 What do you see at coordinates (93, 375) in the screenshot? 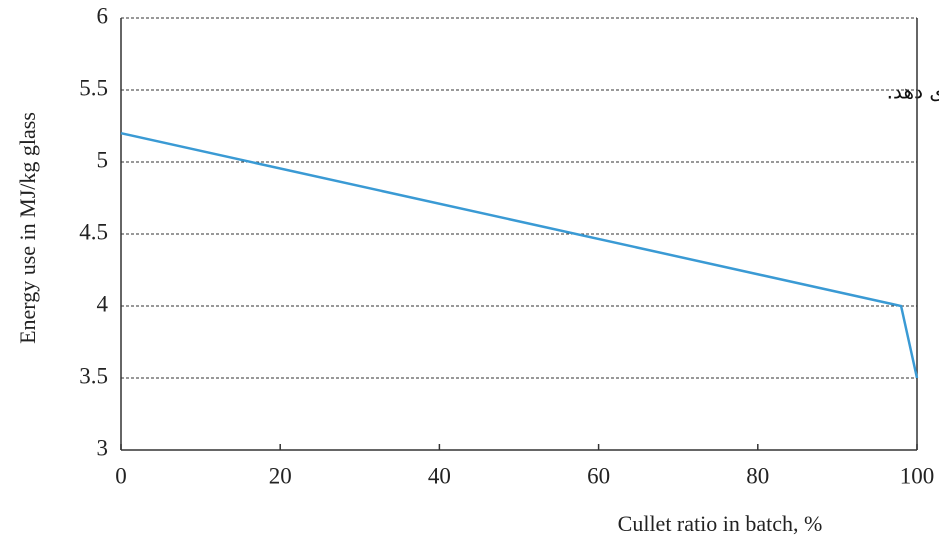
I see `y-tick-label: 3.5` at bounding box center [93, 375].